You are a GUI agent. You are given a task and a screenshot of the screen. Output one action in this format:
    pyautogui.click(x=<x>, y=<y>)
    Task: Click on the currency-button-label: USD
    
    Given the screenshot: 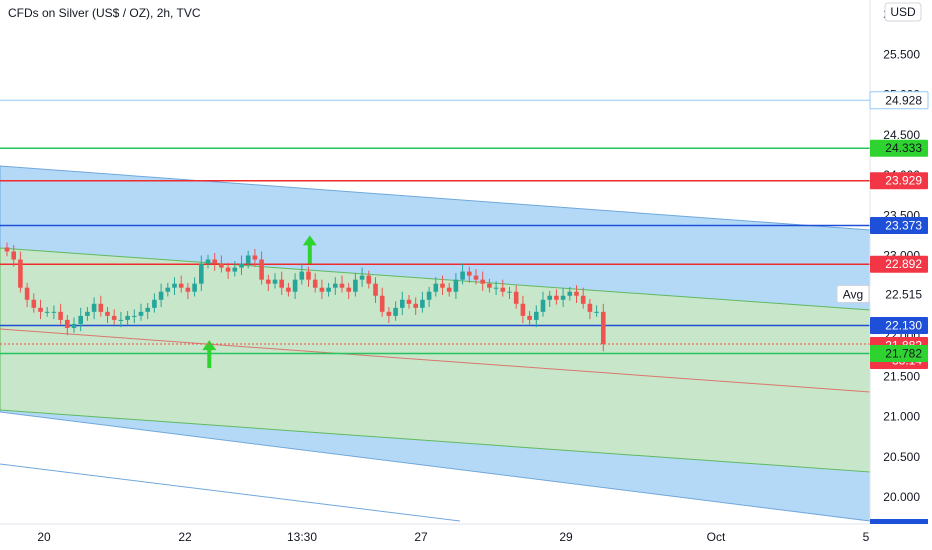 What is the action you would take?
    pyautogui.click(x=903, y=12)
    